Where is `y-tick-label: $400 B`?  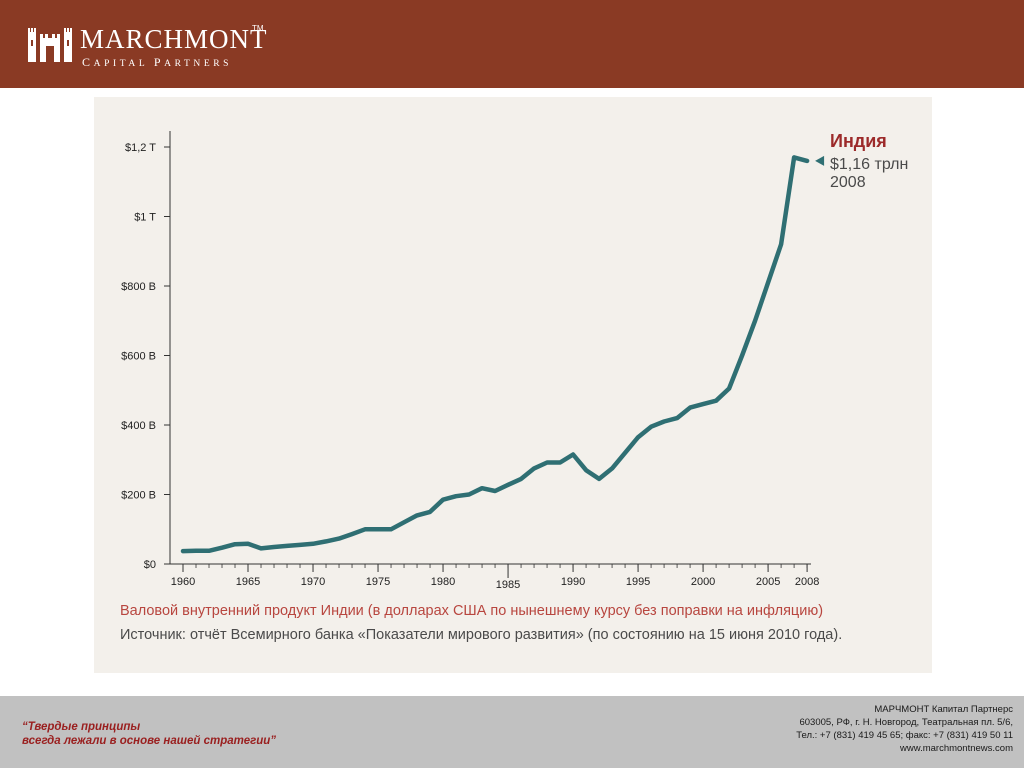 y-tick-label: $400 B is located at coordinates (138, 426).